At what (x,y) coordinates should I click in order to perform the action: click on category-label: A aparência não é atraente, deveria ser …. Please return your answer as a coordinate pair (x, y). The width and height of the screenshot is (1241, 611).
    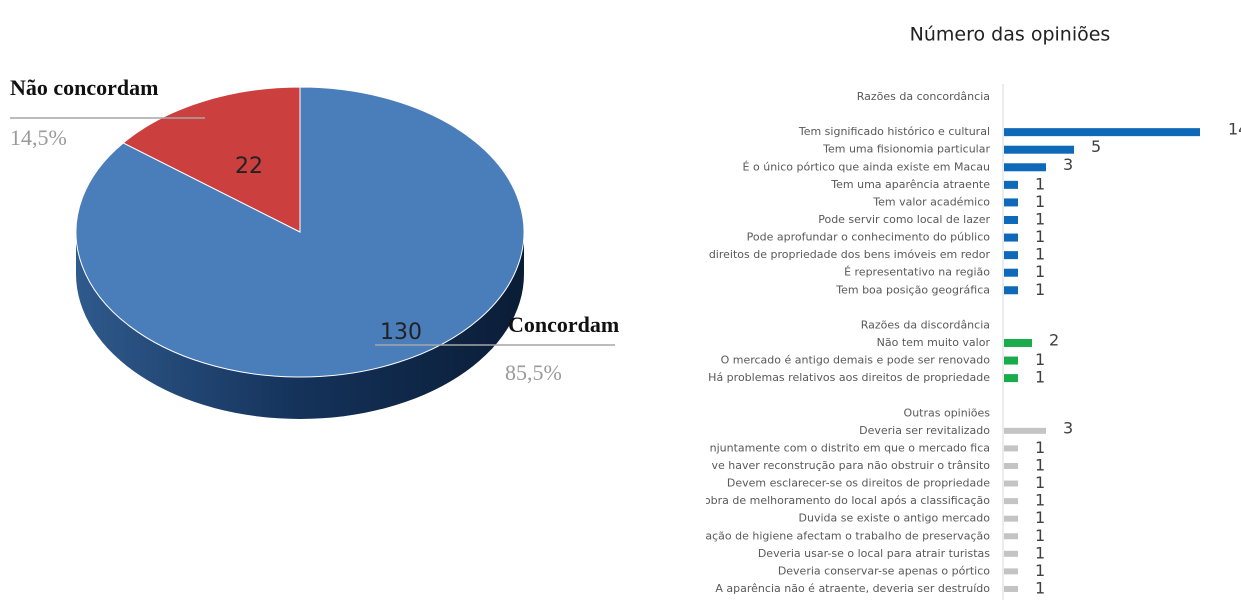
    Looking at the image, I should click on (852, 588).